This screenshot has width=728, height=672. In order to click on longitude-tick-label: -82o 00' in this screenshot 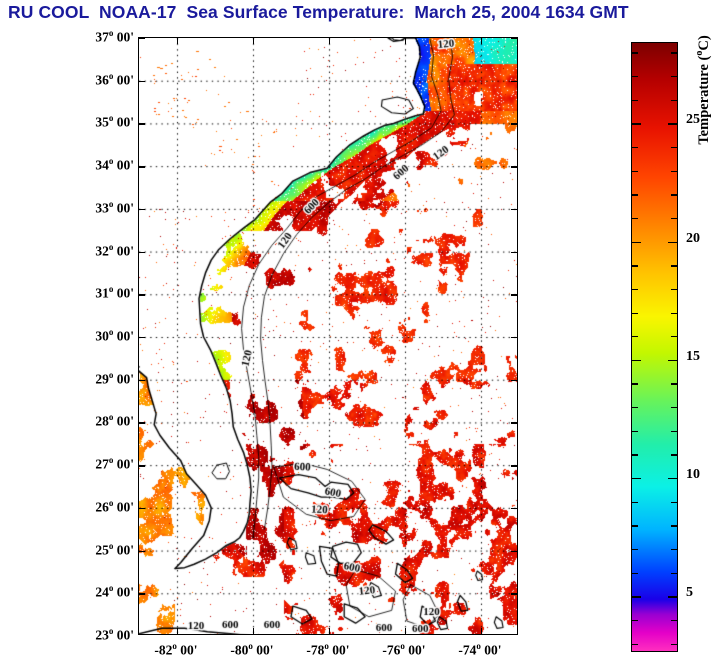, I will do `click(176, 650)`.